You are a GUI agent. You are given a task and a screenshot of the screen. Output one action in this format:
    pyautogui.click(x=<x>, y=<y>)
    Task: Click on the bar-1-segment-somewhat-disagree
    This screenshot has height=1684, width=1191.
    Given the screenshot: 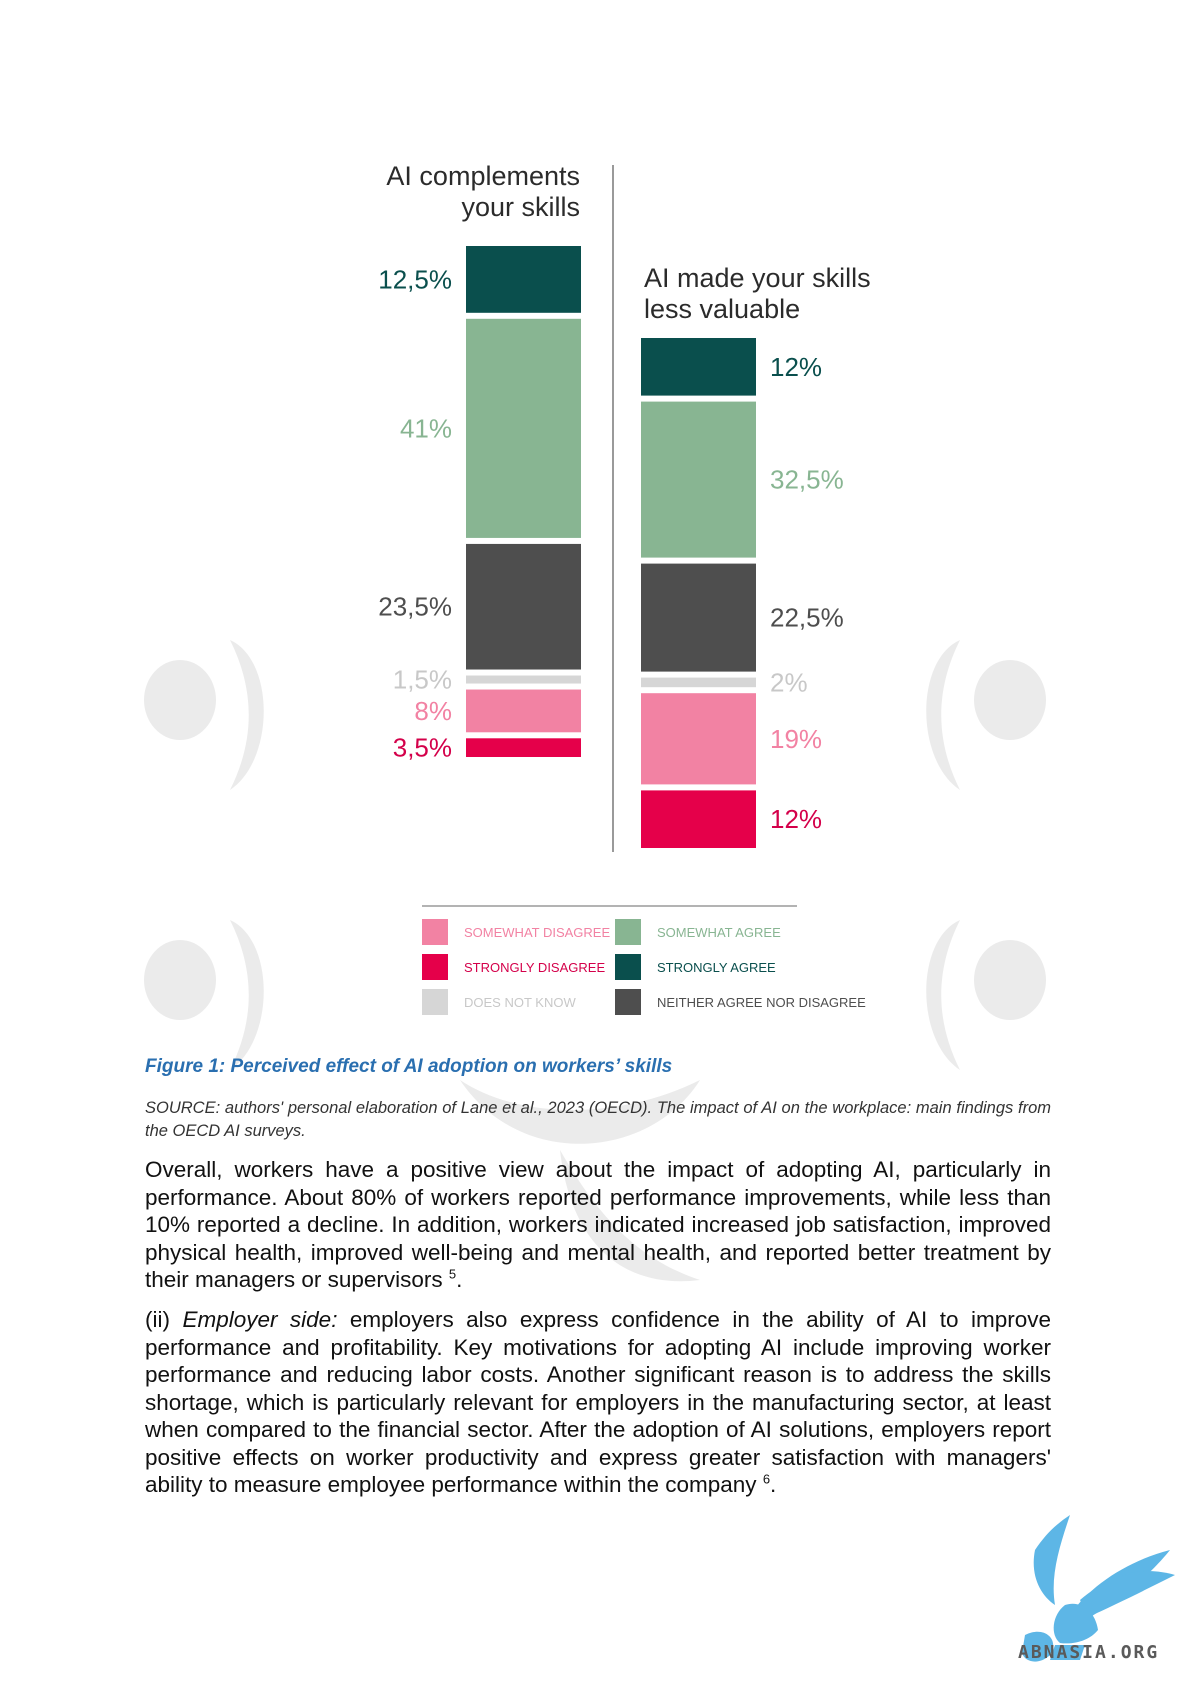 What is the action you would take?
    pyautogui.click(x=523, y=711)
    